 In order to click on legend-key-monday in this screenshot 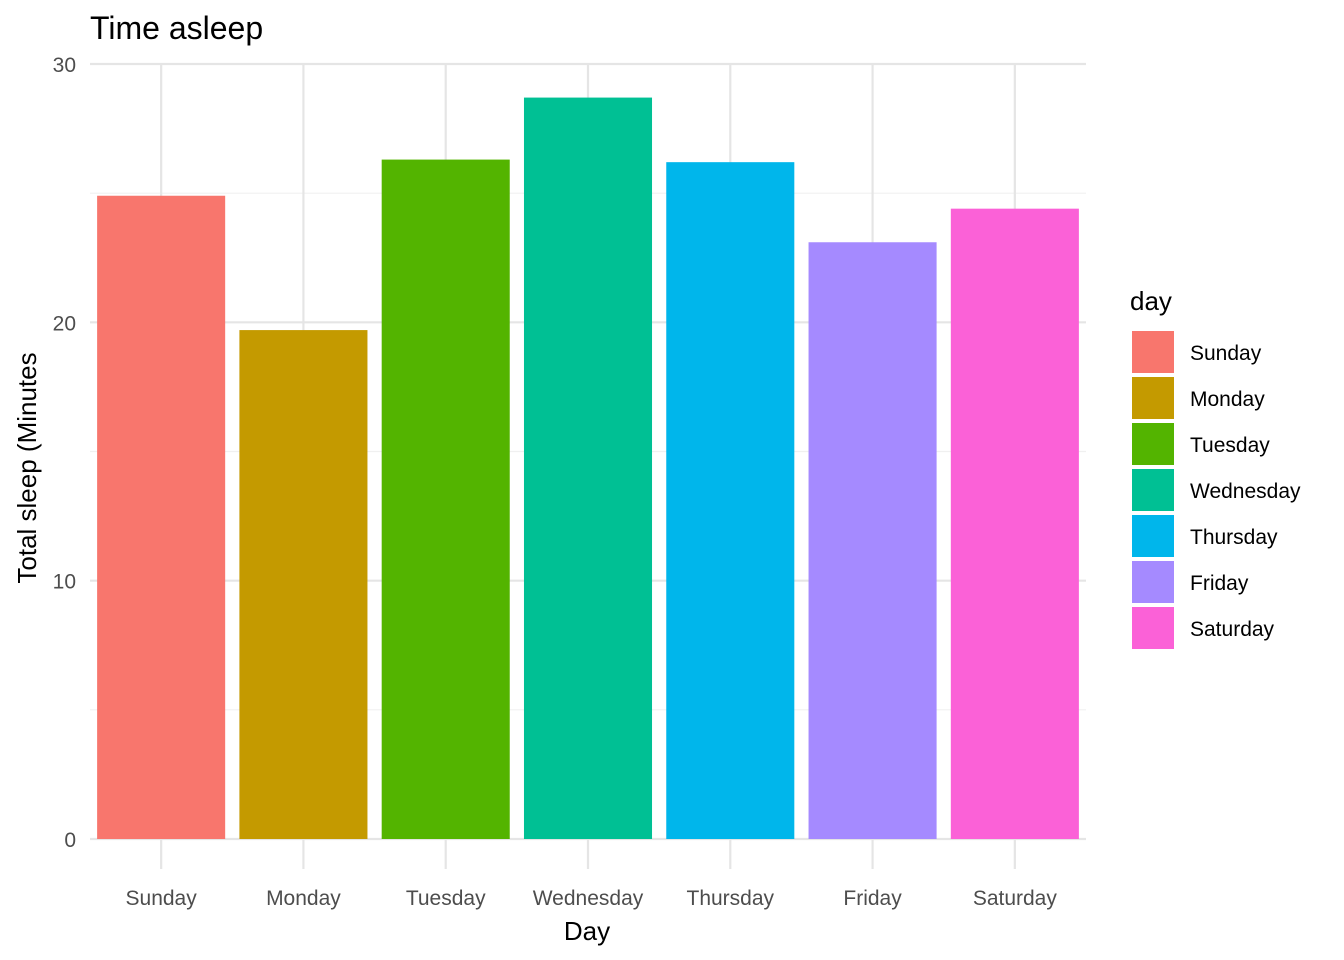, I will do `click(1153, 398)`.